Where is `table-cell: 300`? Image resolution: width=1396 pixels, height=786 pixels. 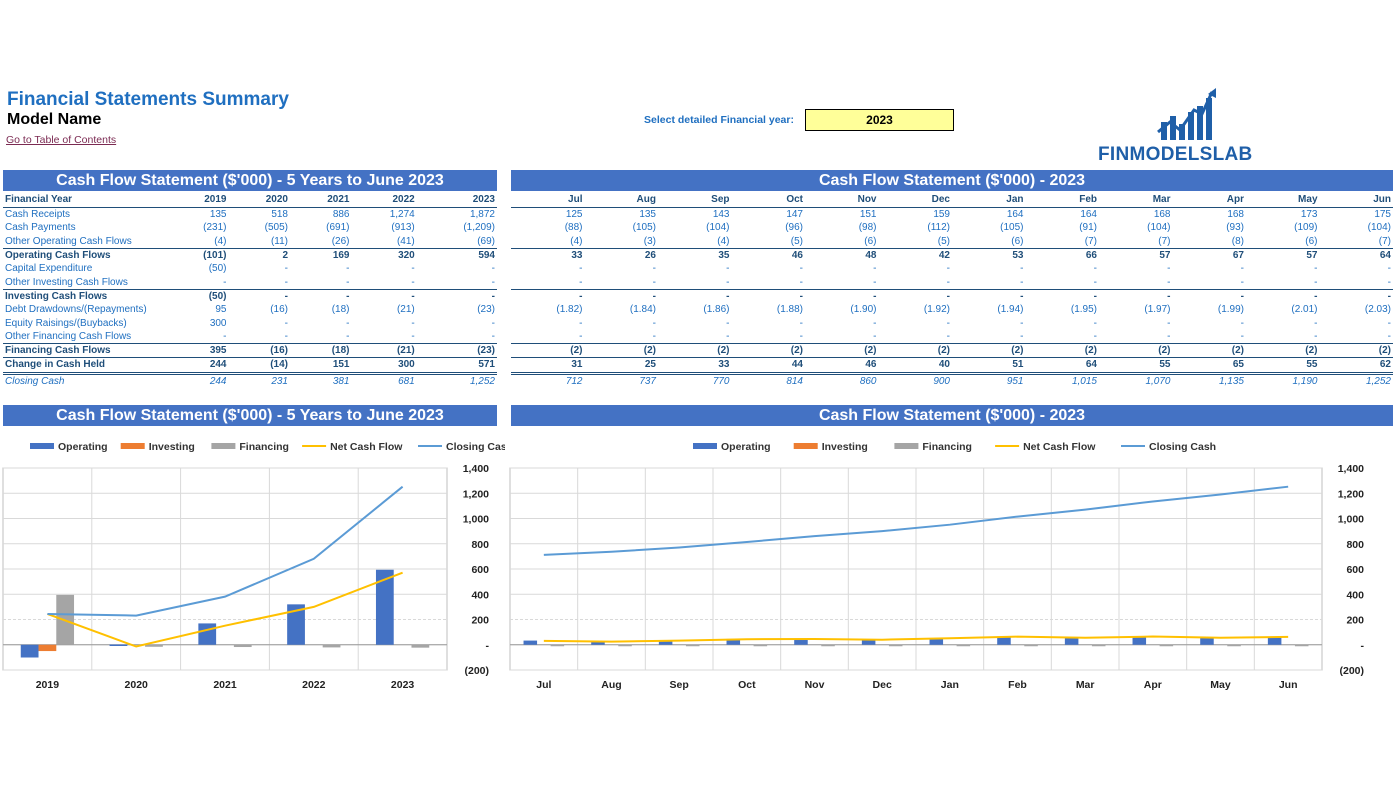
table-cell: 300 is located at coordinates (218, 323).